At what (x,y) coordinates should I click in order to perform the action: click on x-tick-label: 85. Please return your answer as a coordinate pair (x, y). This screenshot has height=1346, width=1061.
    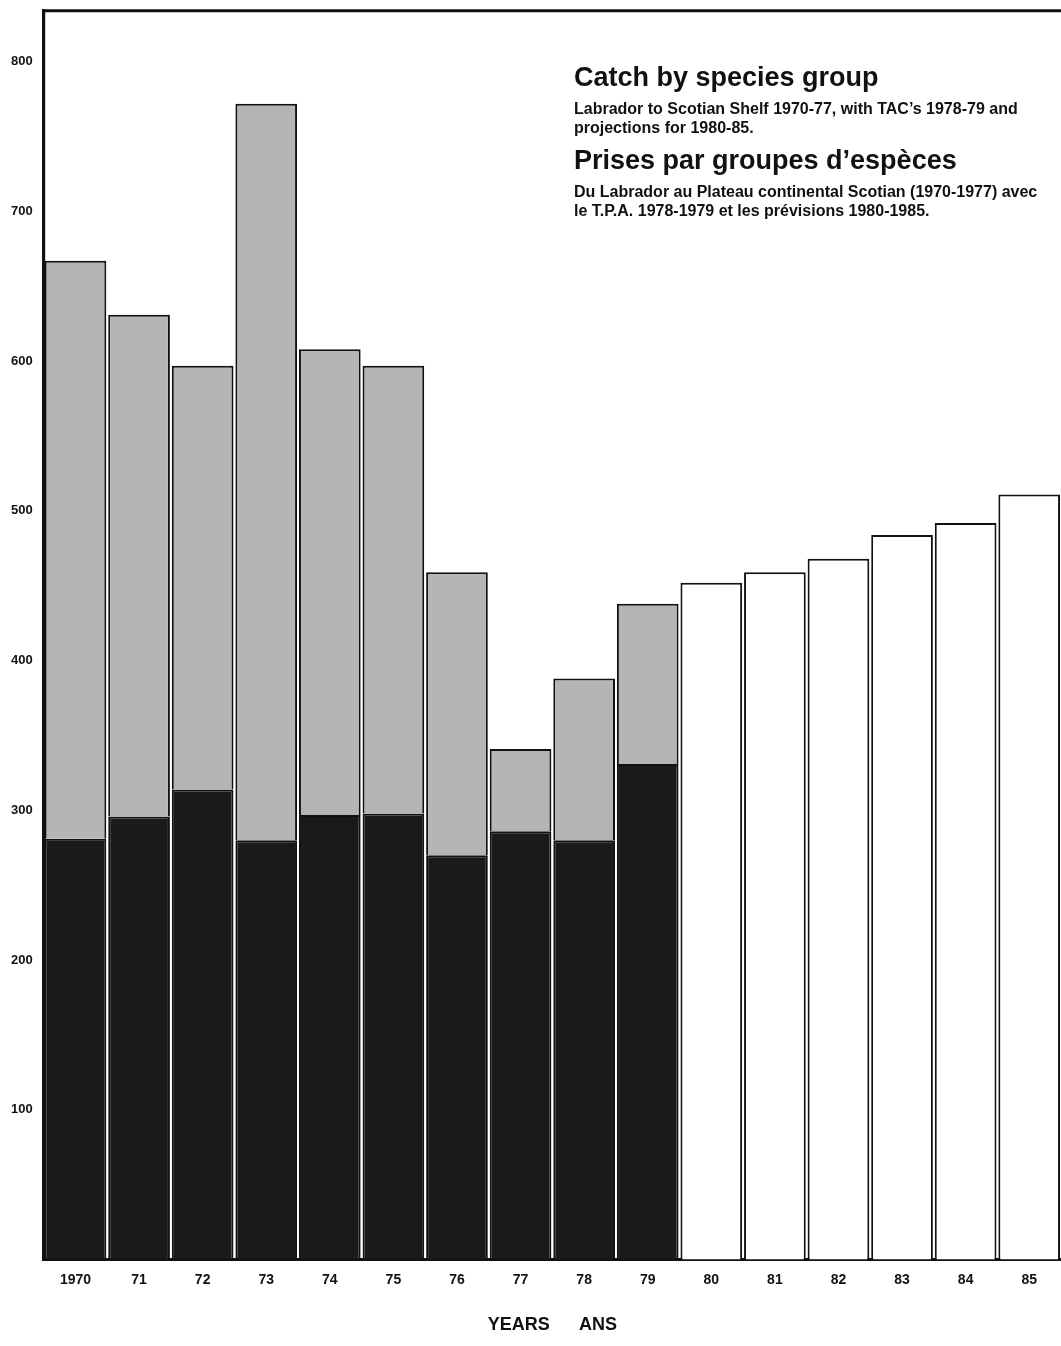
    Looking at the image, I should click on (1029, 1278).